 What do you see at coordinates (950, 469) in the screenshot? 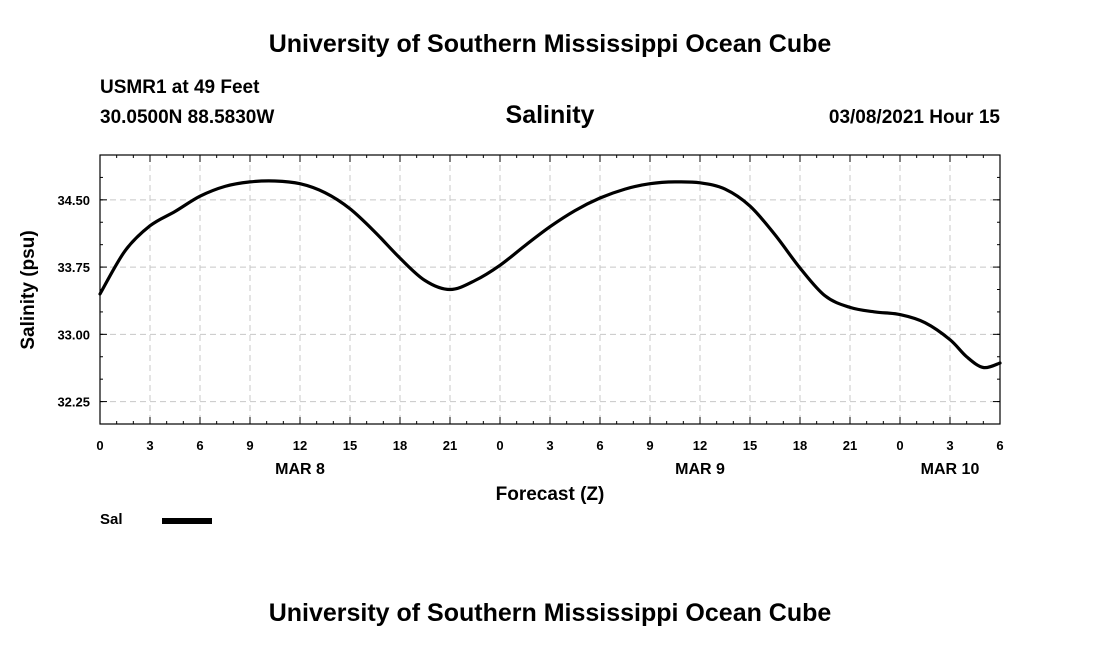
I see `day-label: MAR 10` at bounding box center [950, 469].